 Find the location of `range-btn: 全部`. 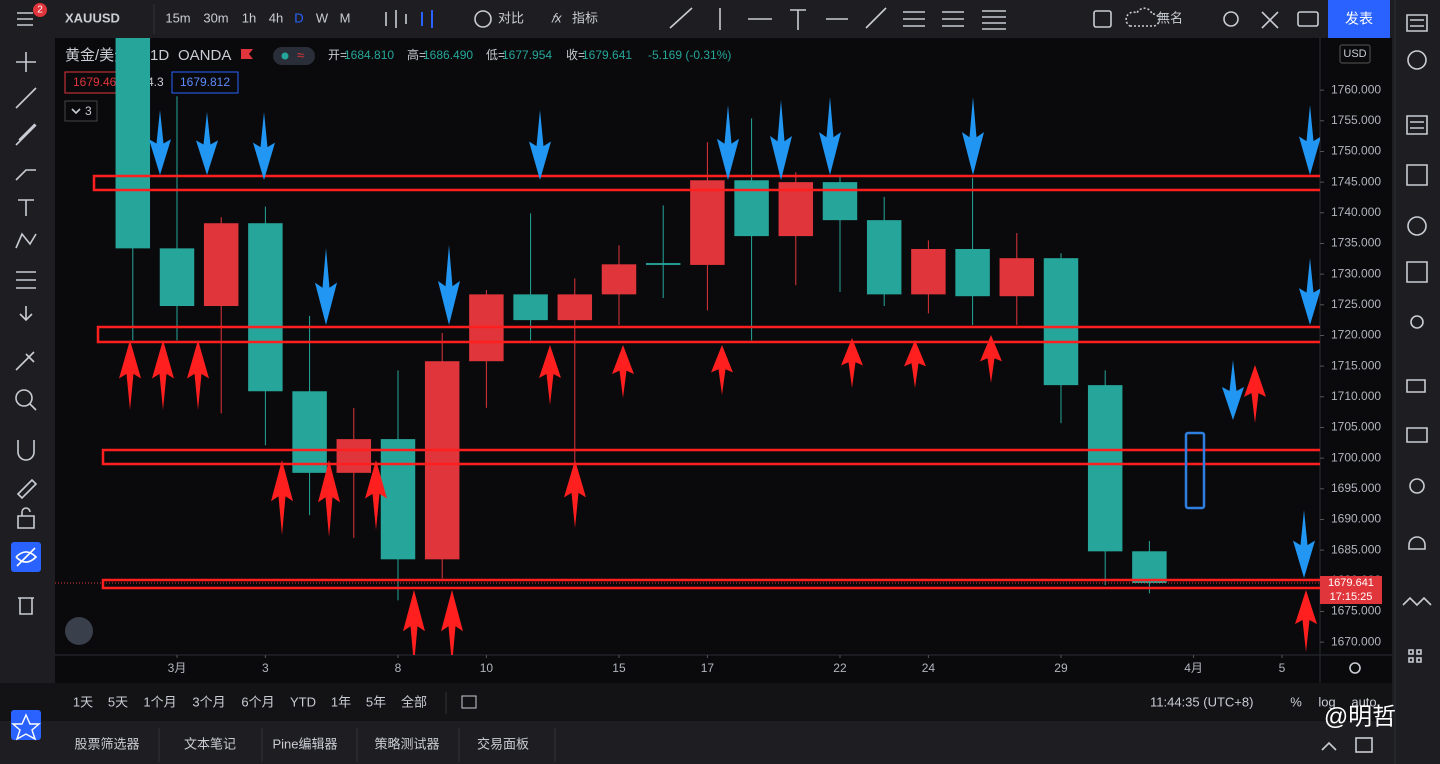

range-btn: 全部 is located at coordinates (414, 701).